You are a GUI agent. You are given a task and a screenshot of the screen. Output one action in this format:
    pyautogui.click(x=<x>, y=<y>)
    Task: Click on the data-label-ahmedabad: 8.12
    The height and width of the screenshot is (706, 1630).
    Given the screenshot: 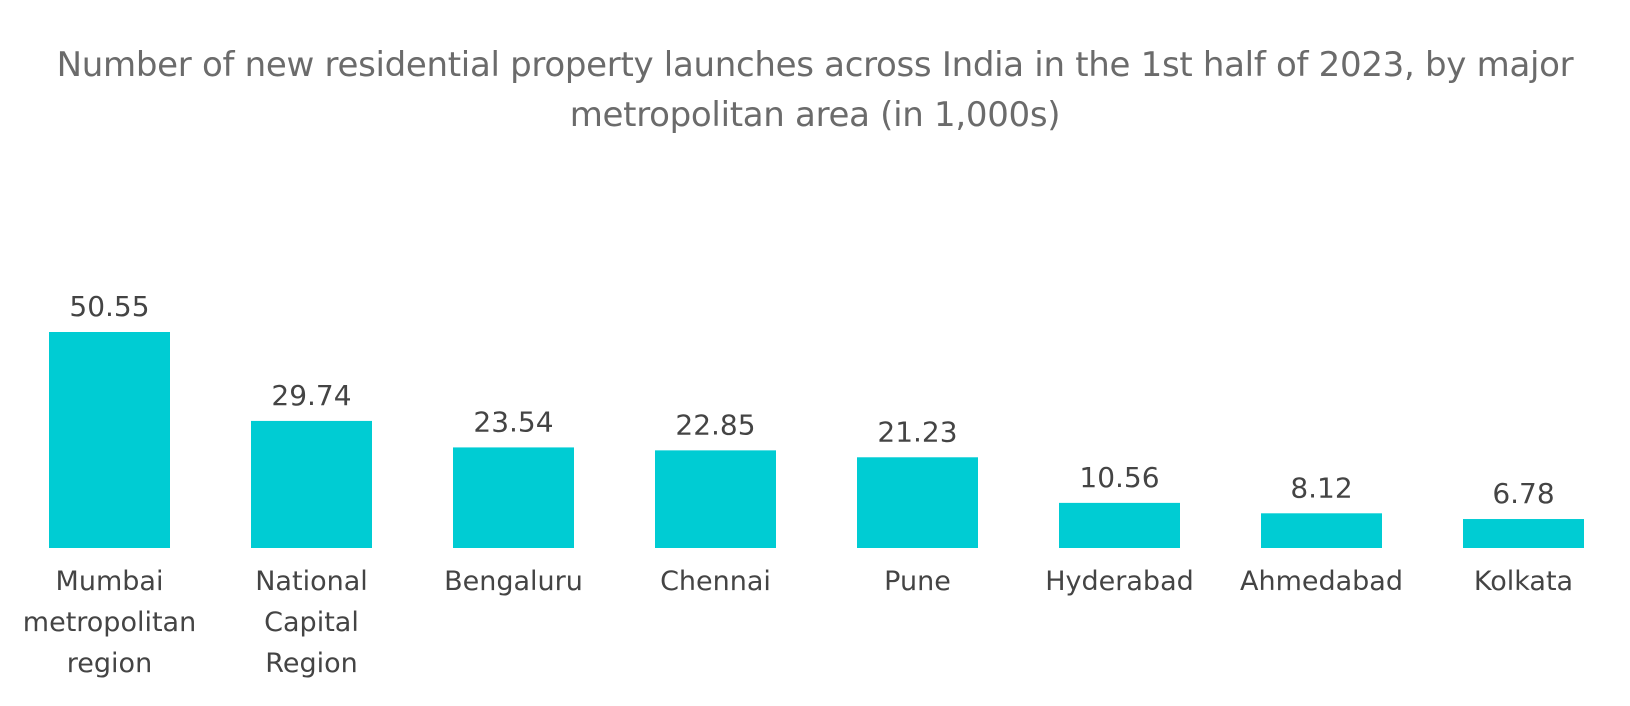 What is the action you would take?
    pyautogui.click(x=1321, y=487)
    